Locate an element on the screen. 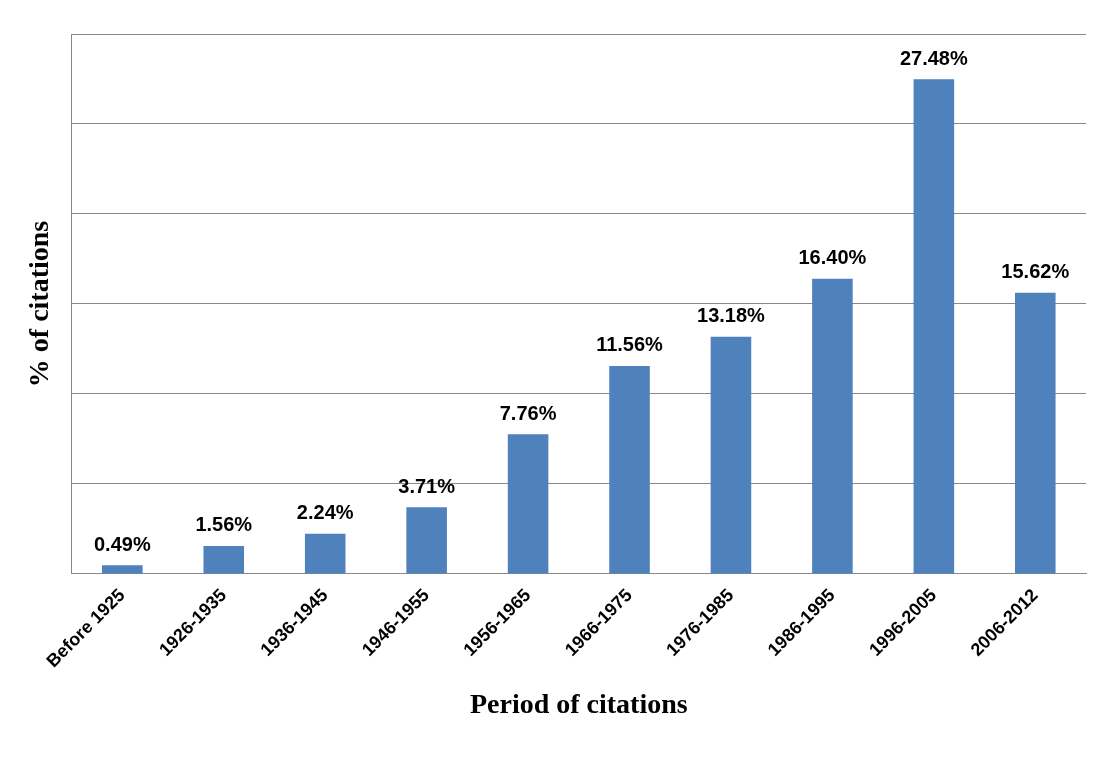 This screenshot has width=1104, height=757. data-label: 2.24% is located at coordinates (325, 512).